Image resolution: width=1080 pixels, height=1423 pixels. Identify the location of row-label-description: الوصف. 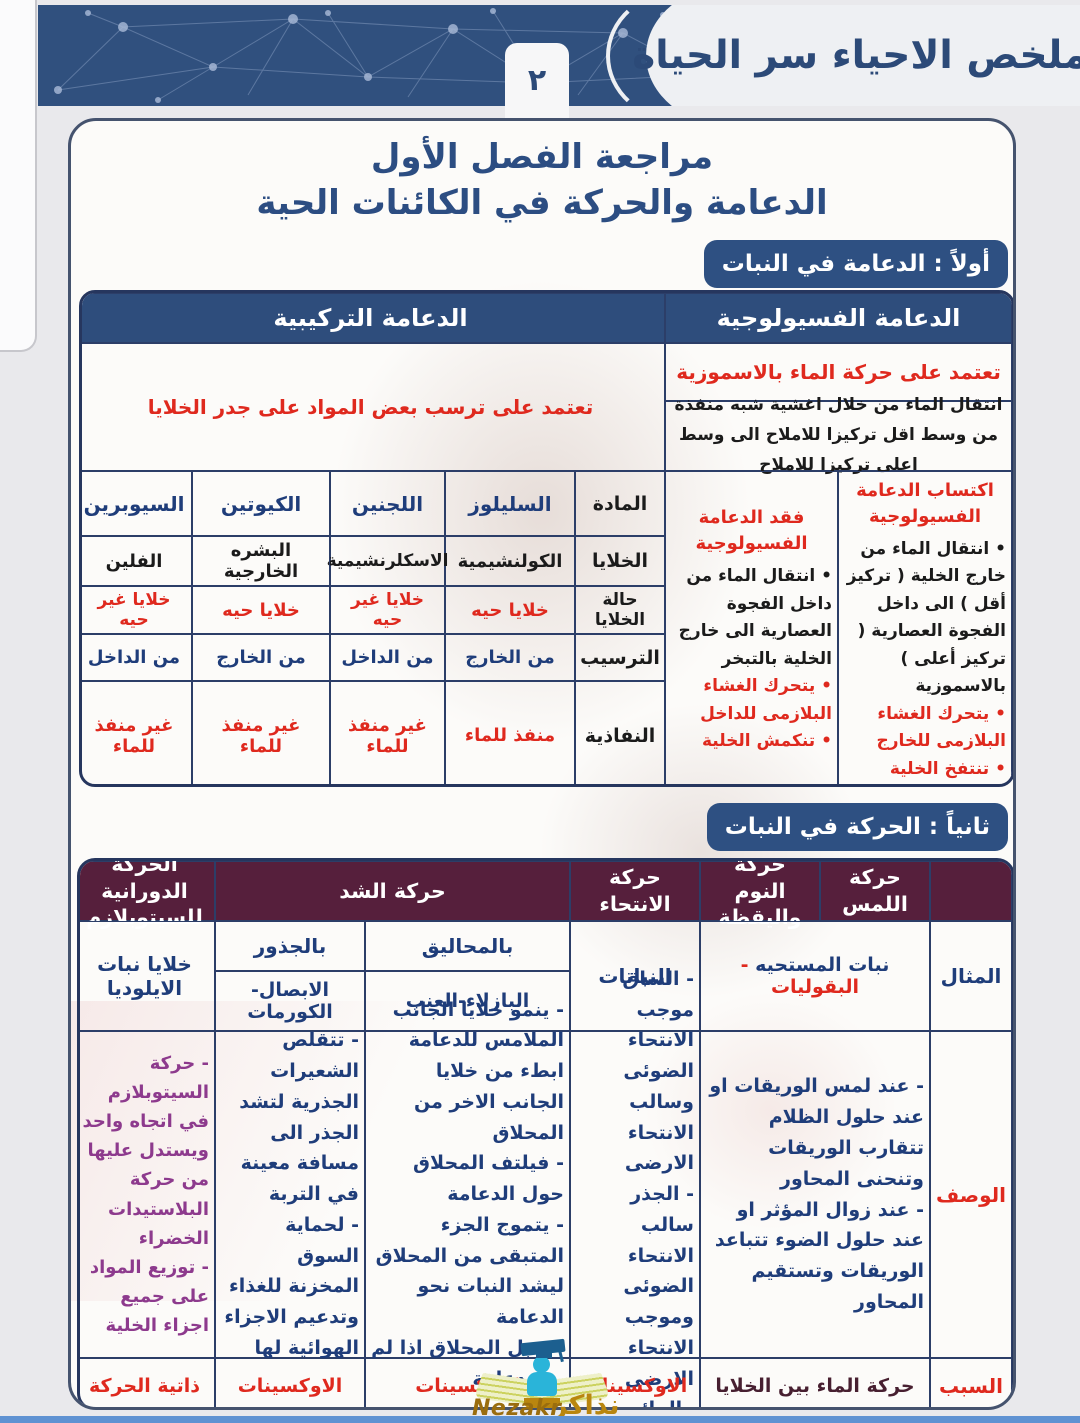
(971, 1194).